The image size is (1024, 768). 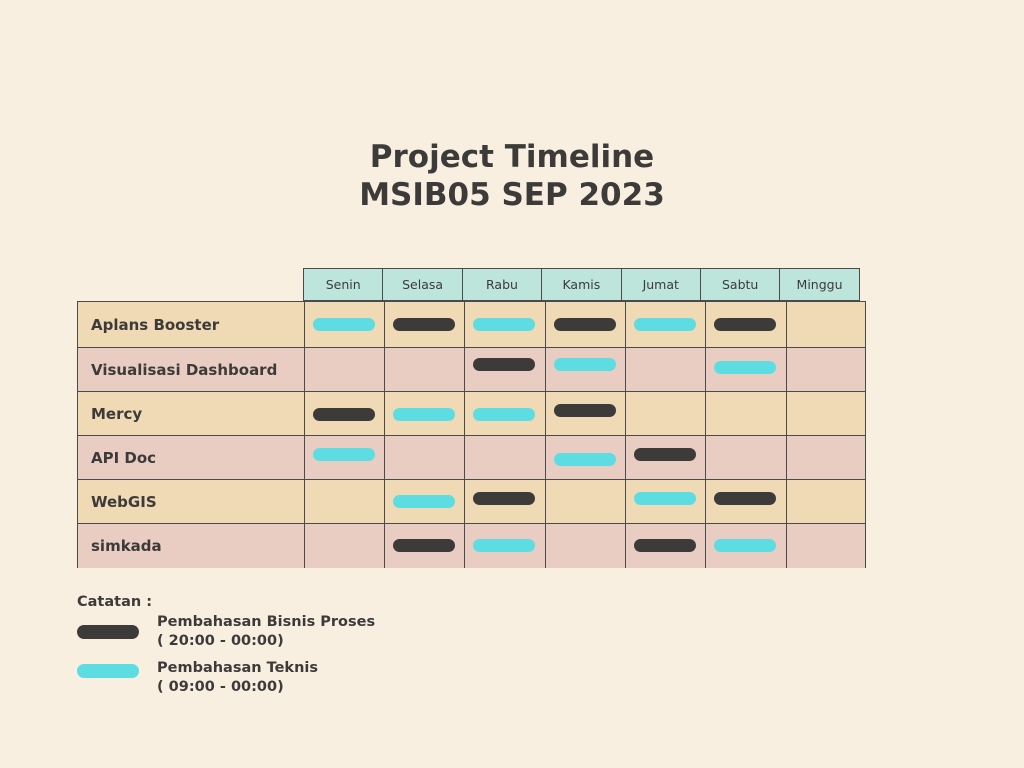 I want to click on project-row: Mercy, so click(x=471, y=413).